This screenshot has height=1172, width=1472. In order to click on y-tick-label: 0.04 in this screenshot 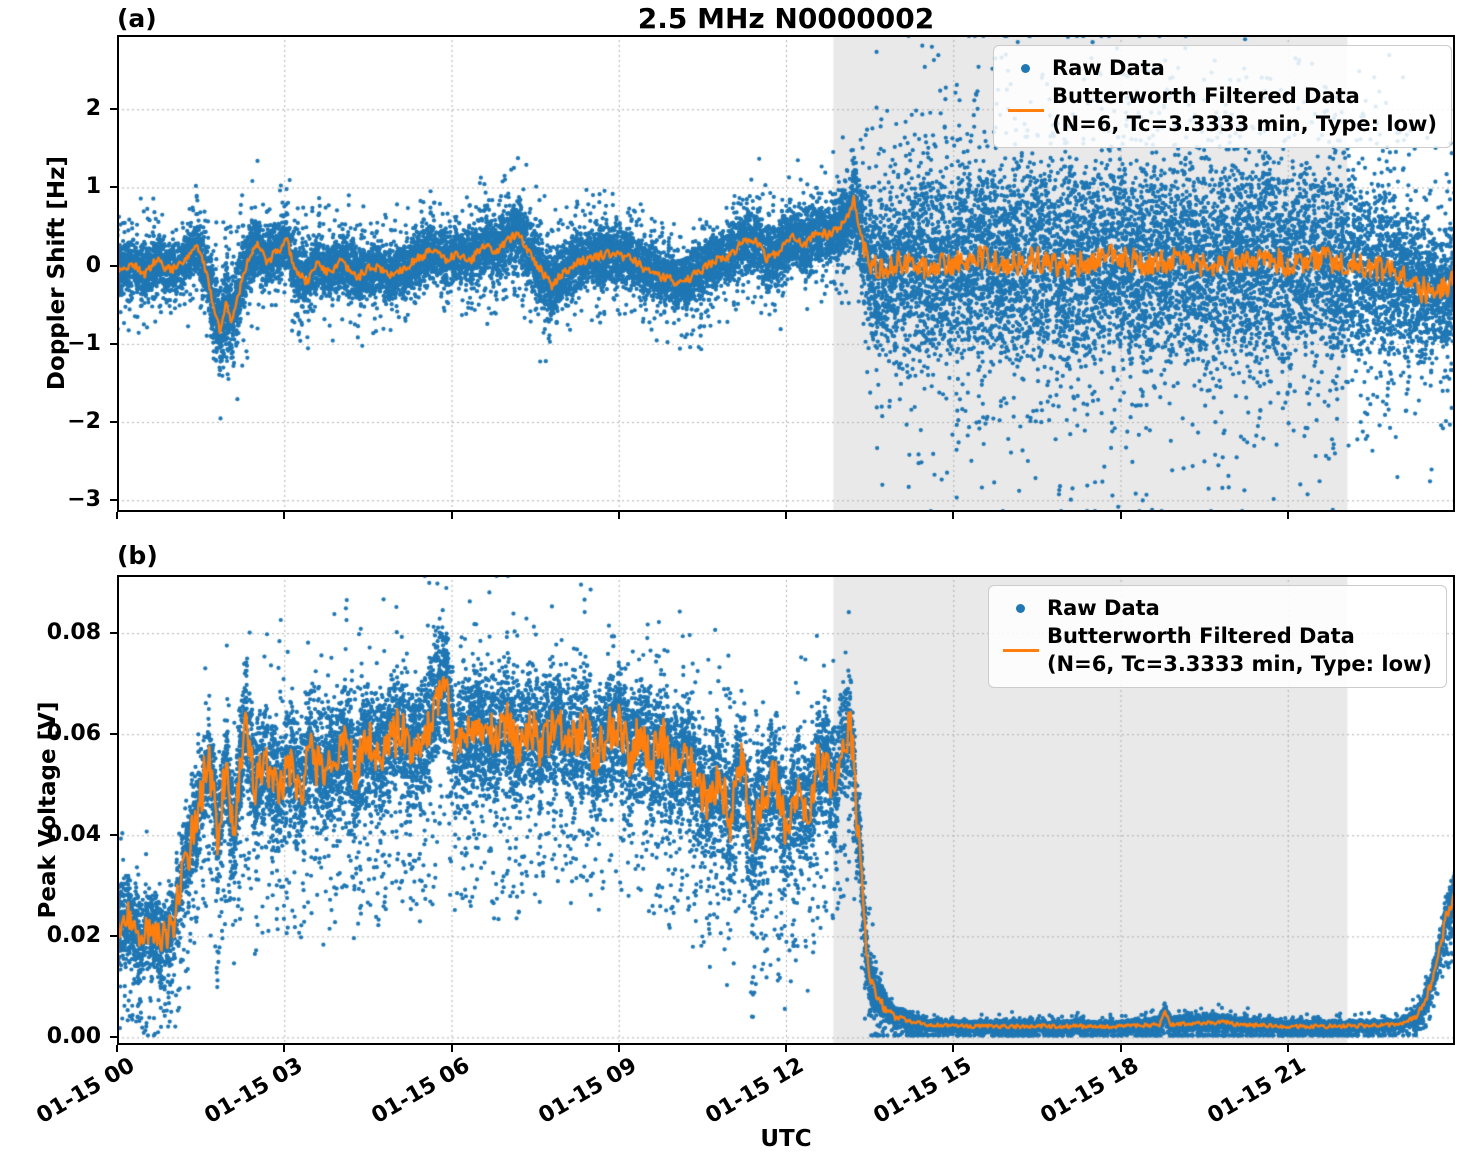, I will do `click(73, 835)`.